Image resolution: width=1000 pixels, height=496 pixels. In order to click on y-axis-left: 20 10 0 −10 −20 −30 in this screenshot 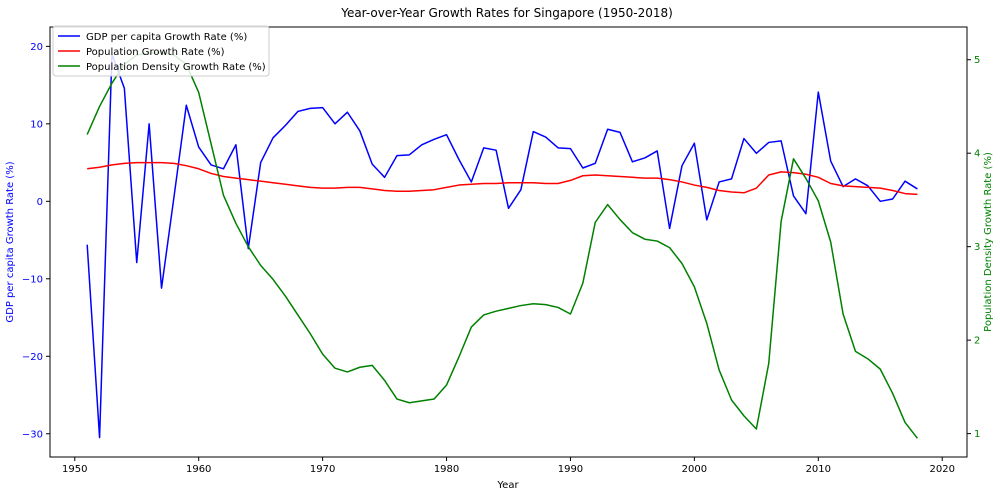, I will do `click(36, 241)`.